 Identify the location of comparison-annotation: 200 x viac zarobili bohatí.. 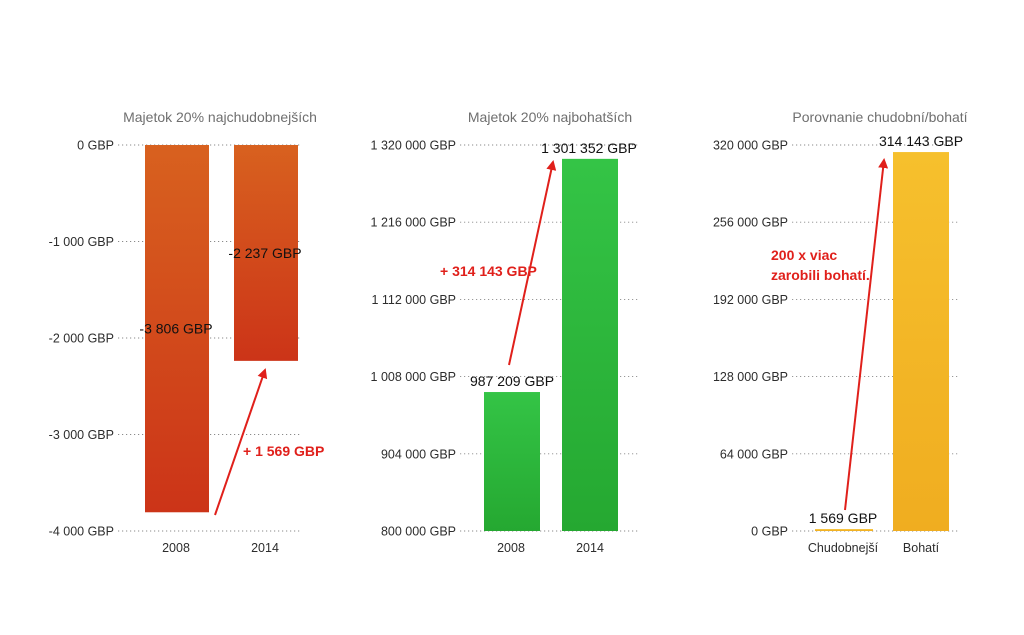
(820, 265).